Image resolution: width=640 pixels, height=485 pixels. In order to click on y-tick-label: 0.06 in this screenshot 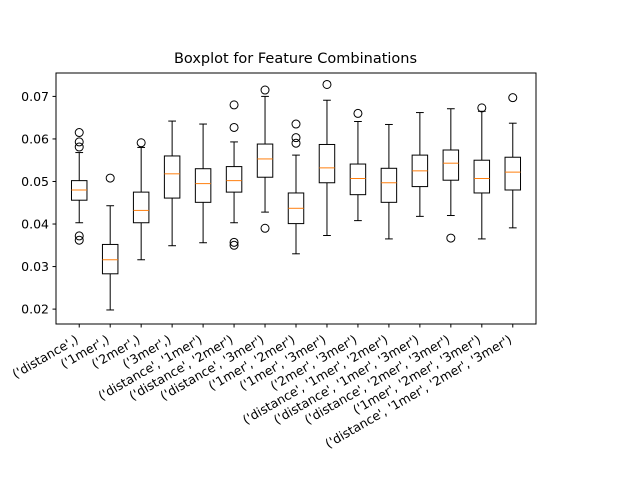, I will do `click(35, 138)`.